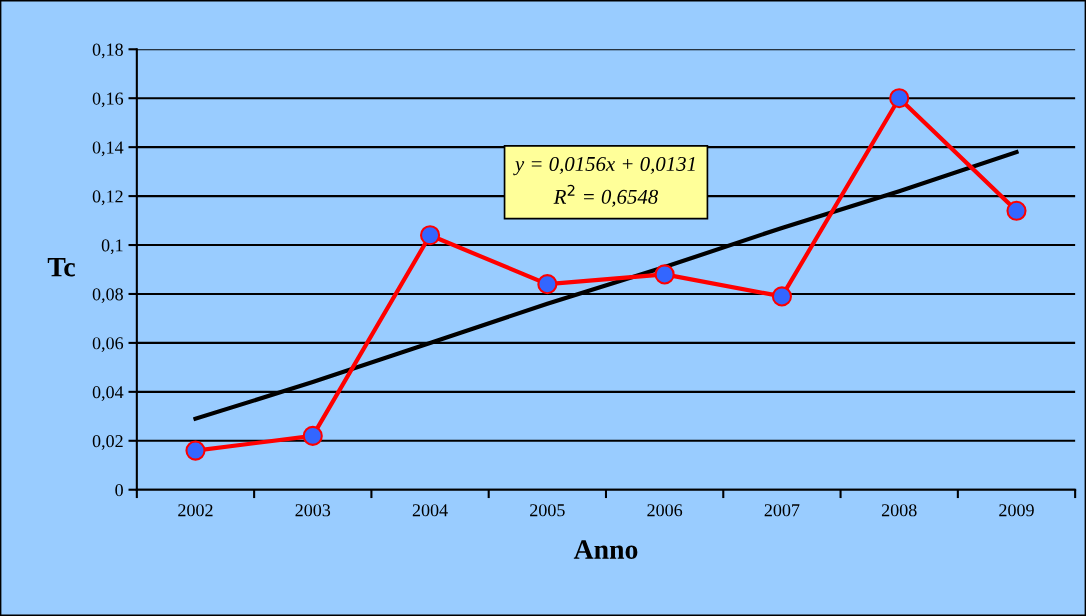 The image size is (1086, 616). Describe the element at coordinates (605, 195) in the screenshot. I see `annotation: R$^{2}$ = 0,6548` at that location.